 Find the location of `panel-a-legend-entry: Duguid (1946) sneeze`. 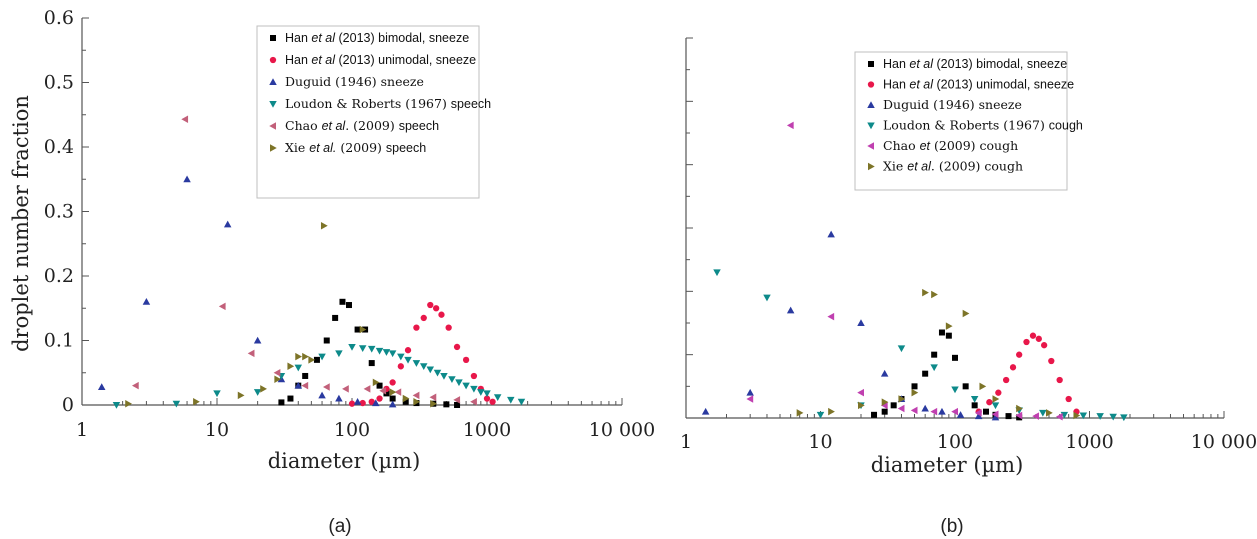

panel-a-legend-entry: Duguid (1946) sneeze is located at coordinates (354, 81).